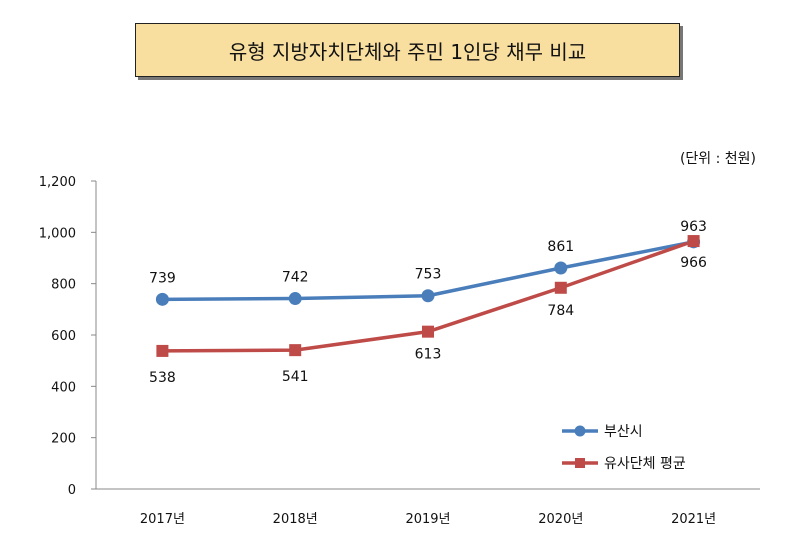 Image resolution: width=809 pixels, height=554 pixels. I want to click on y-tick-label: 0, so click(72, 490).